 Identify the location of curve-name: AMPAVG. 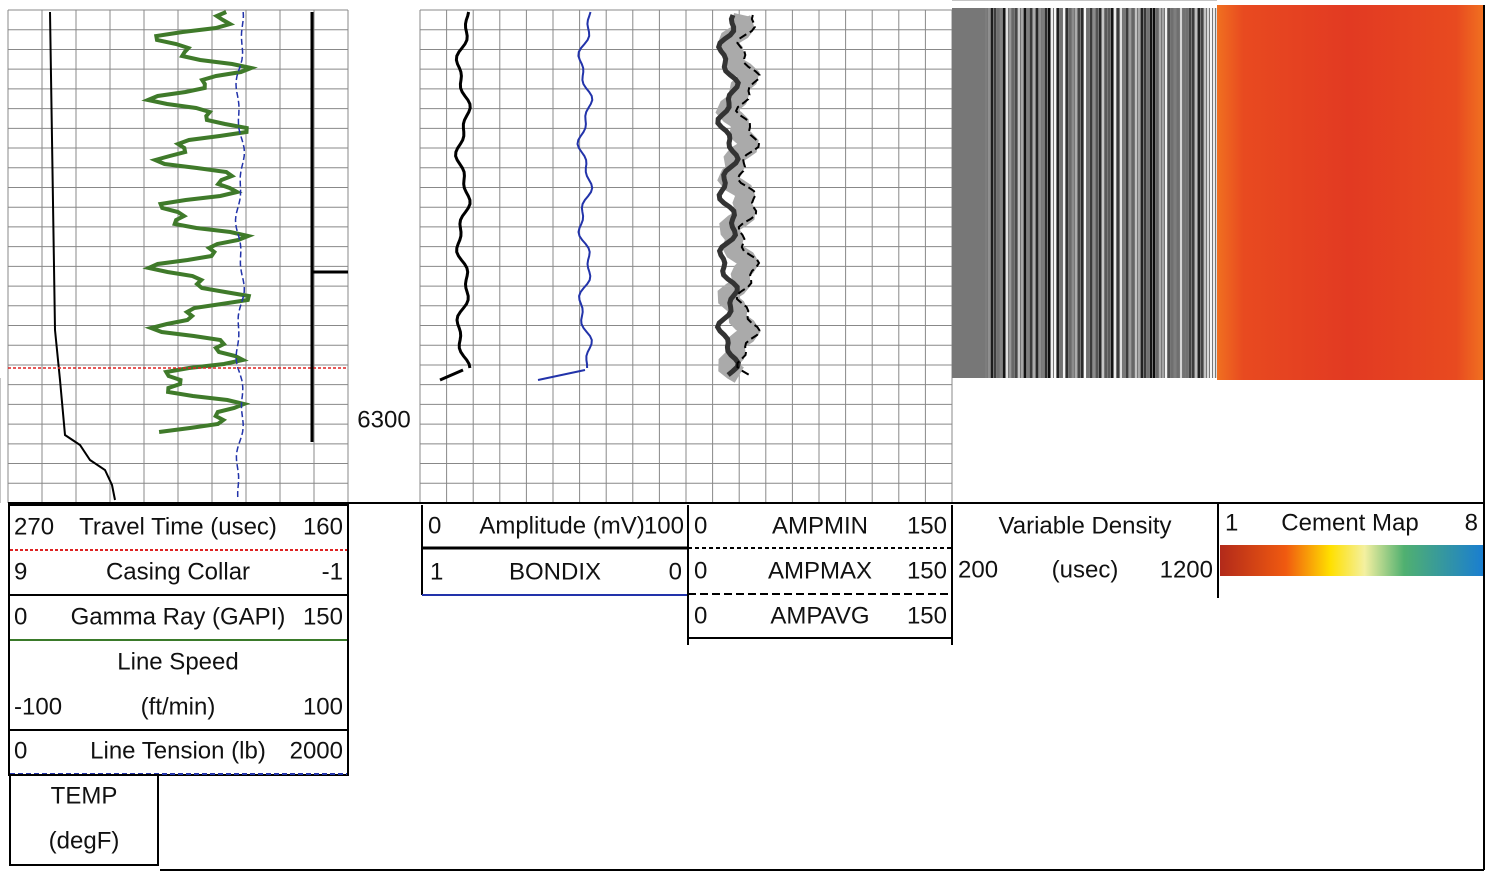
(819, 615).